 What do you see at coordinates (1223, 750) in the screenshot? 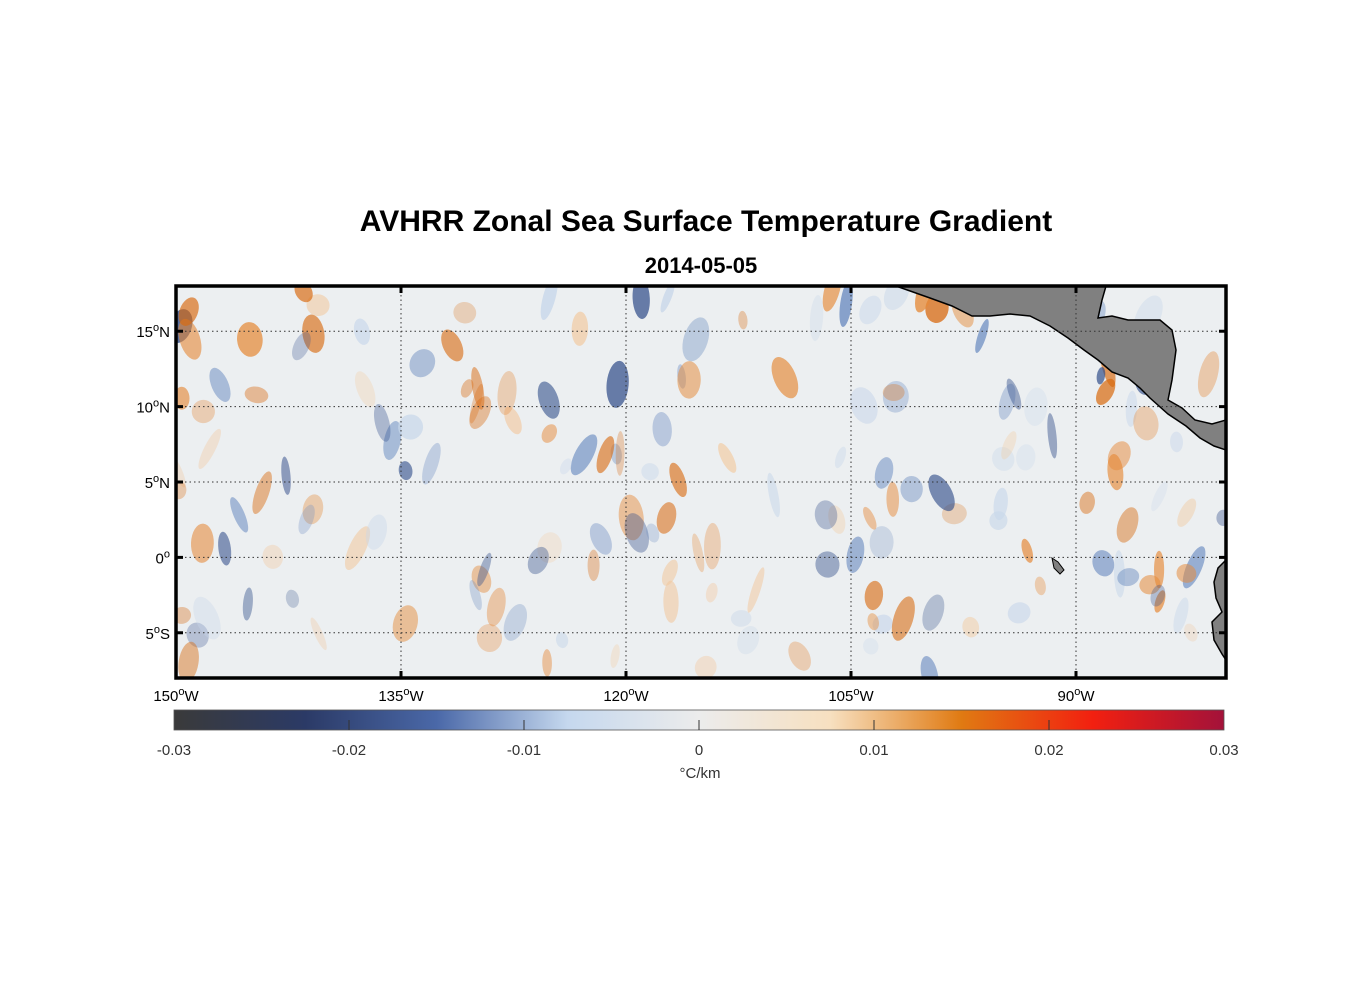
I see `colorbar-tick-label: 0.03` at bounding box center [1223, 750].